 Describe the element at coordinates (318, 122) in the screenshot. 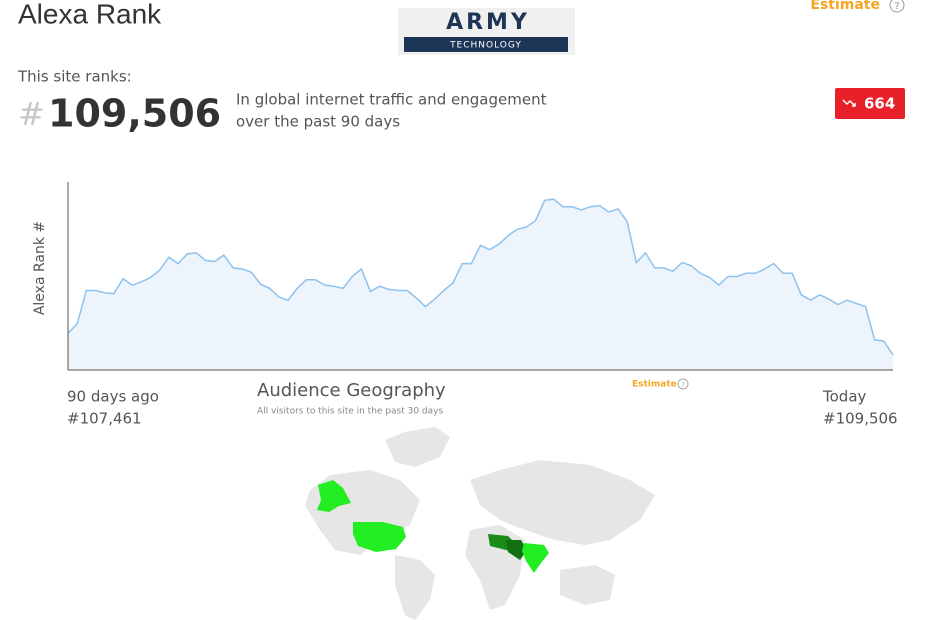

I see `rank-desc: over the past 90 days` at that location.